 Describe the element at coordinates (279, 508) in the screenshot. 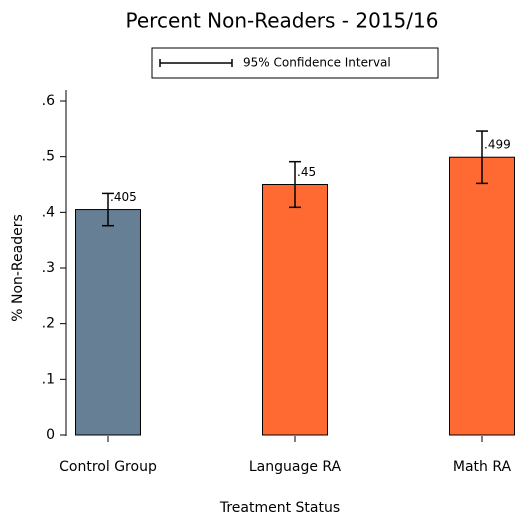

I see `x-axis-label: Treatment Status` at that location.